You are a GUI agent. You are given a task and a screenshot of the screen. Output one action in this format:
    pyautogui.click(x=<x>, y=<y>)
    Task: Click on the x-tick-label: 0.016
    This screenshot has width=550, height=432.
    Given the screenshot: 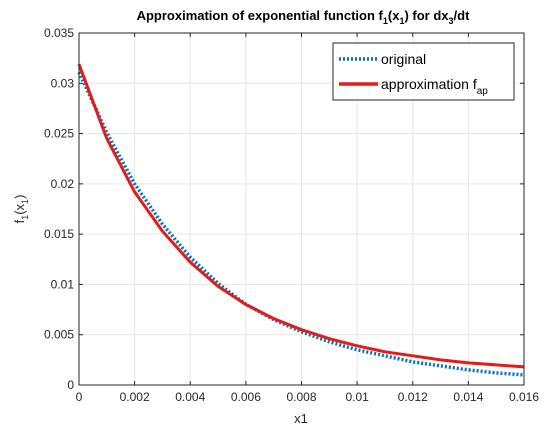 What is the action you would take?
    pyautogui.click(x=524, y=397)
    